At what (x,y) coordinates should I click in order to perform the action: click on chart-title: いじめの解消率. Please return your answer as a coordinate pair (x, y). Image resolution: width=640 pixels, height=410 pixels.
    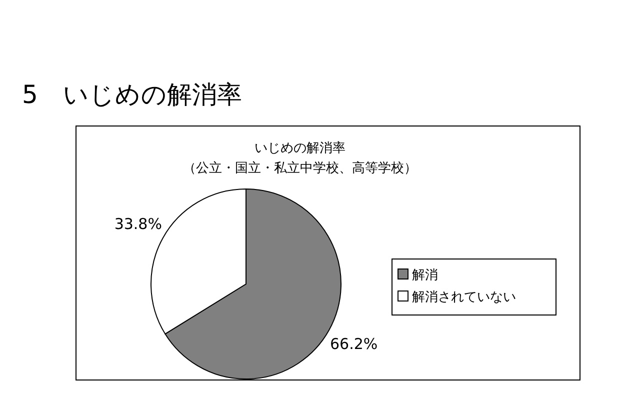
    Looking at the image, I should click on (300, 148).